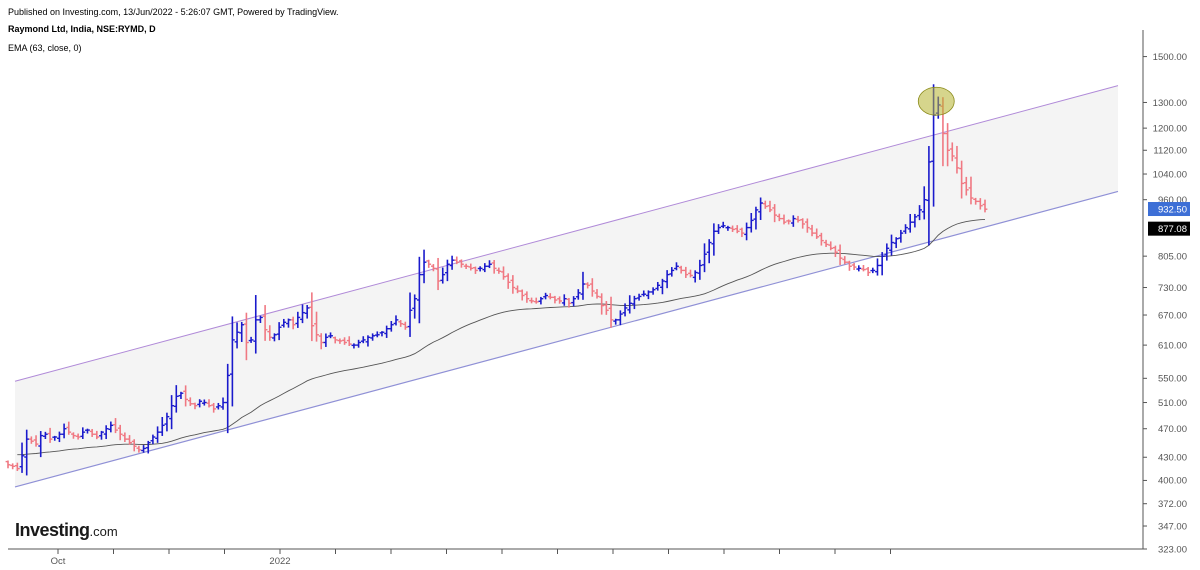  Describe the element at coordinates (1170, 128) in the screenshot. I see `price-tick-label: 1200.00` at that location.